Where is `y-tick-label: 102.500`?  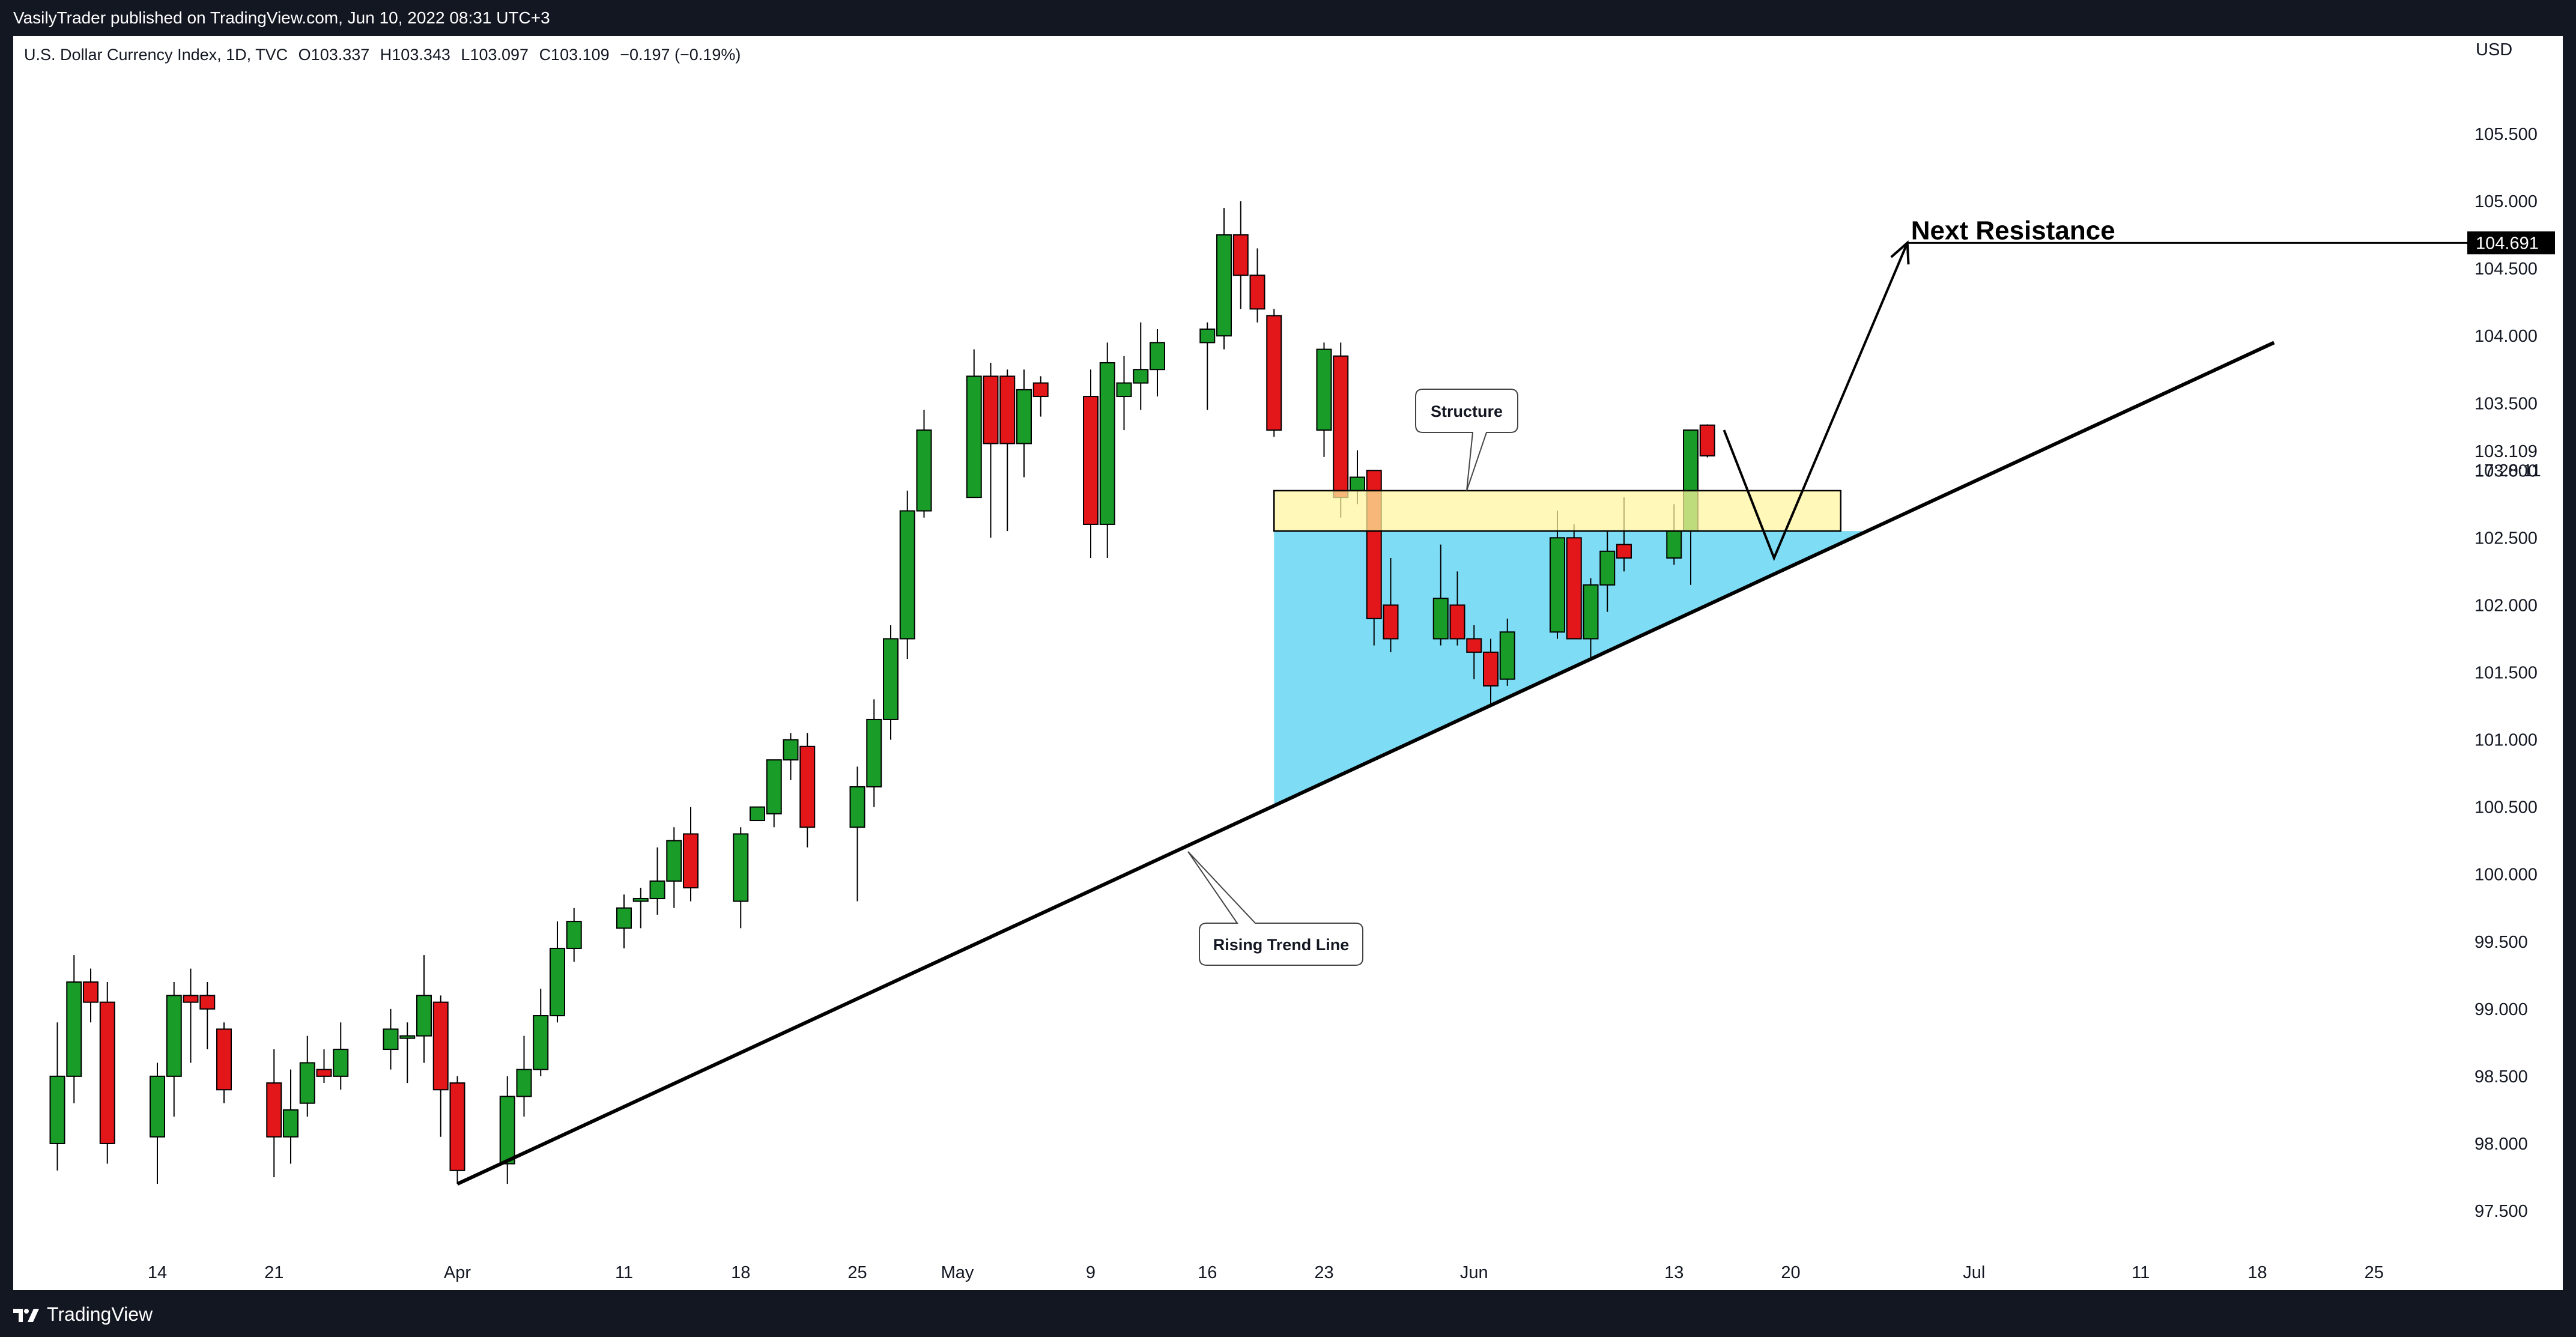
y-tick-label: 102.500 is located at coordinates (2506, 538).